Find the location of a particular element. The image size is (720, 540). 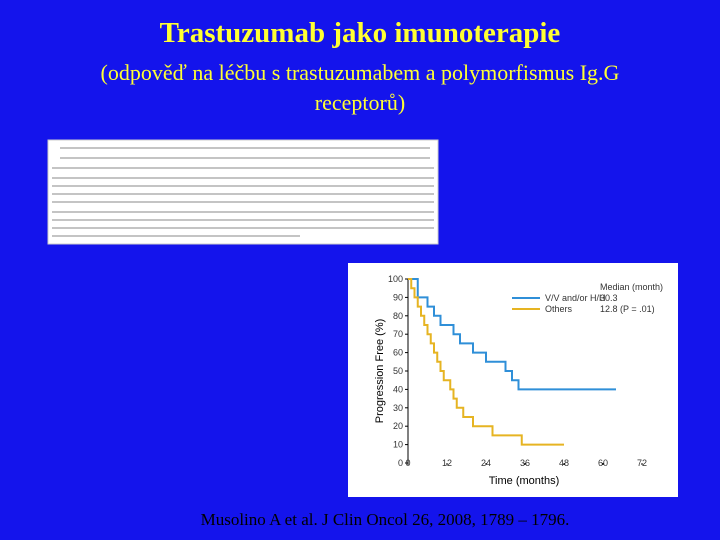

slide-title: Trastuzumab jako imunoterapie is located at coordinates (360, 33).